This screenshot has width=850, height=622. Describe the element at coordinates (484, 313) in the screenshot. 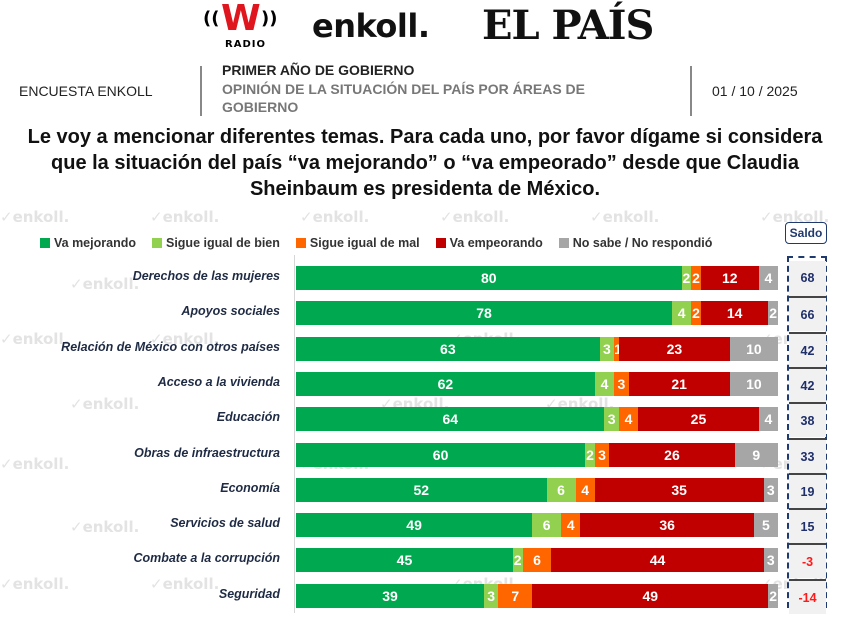

I see `bar-segment: 78` at that location.